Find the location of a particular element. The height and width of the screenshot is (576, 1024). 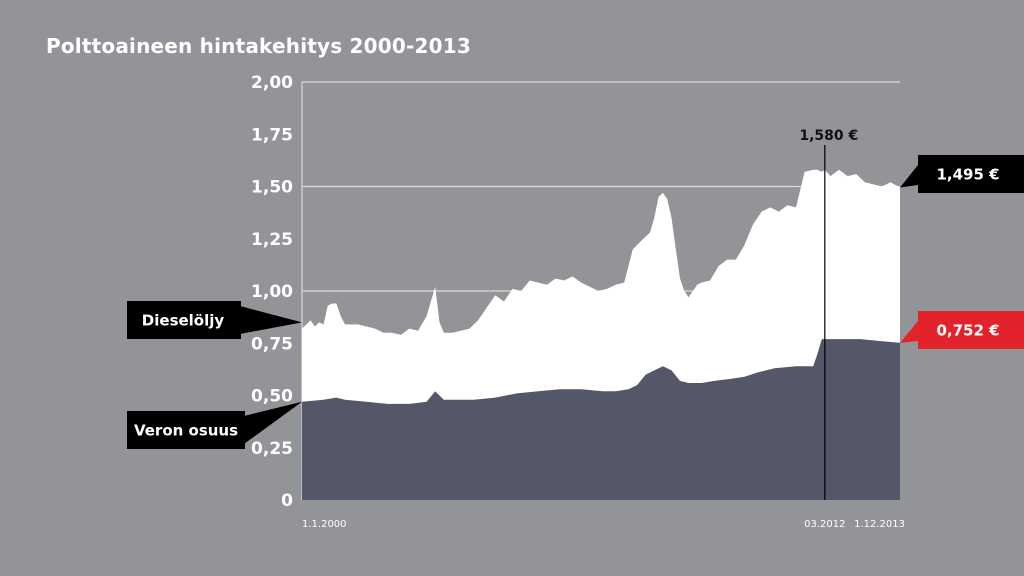

y-tick-label: 1,00 is located at coordinates (272, 292).